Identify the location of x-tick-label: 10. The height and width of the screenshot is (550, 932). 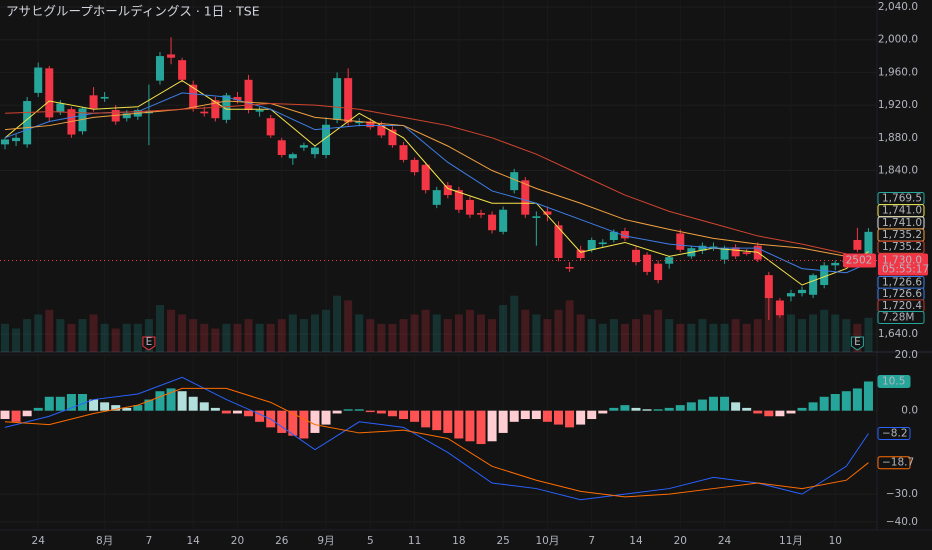
(835, 541).